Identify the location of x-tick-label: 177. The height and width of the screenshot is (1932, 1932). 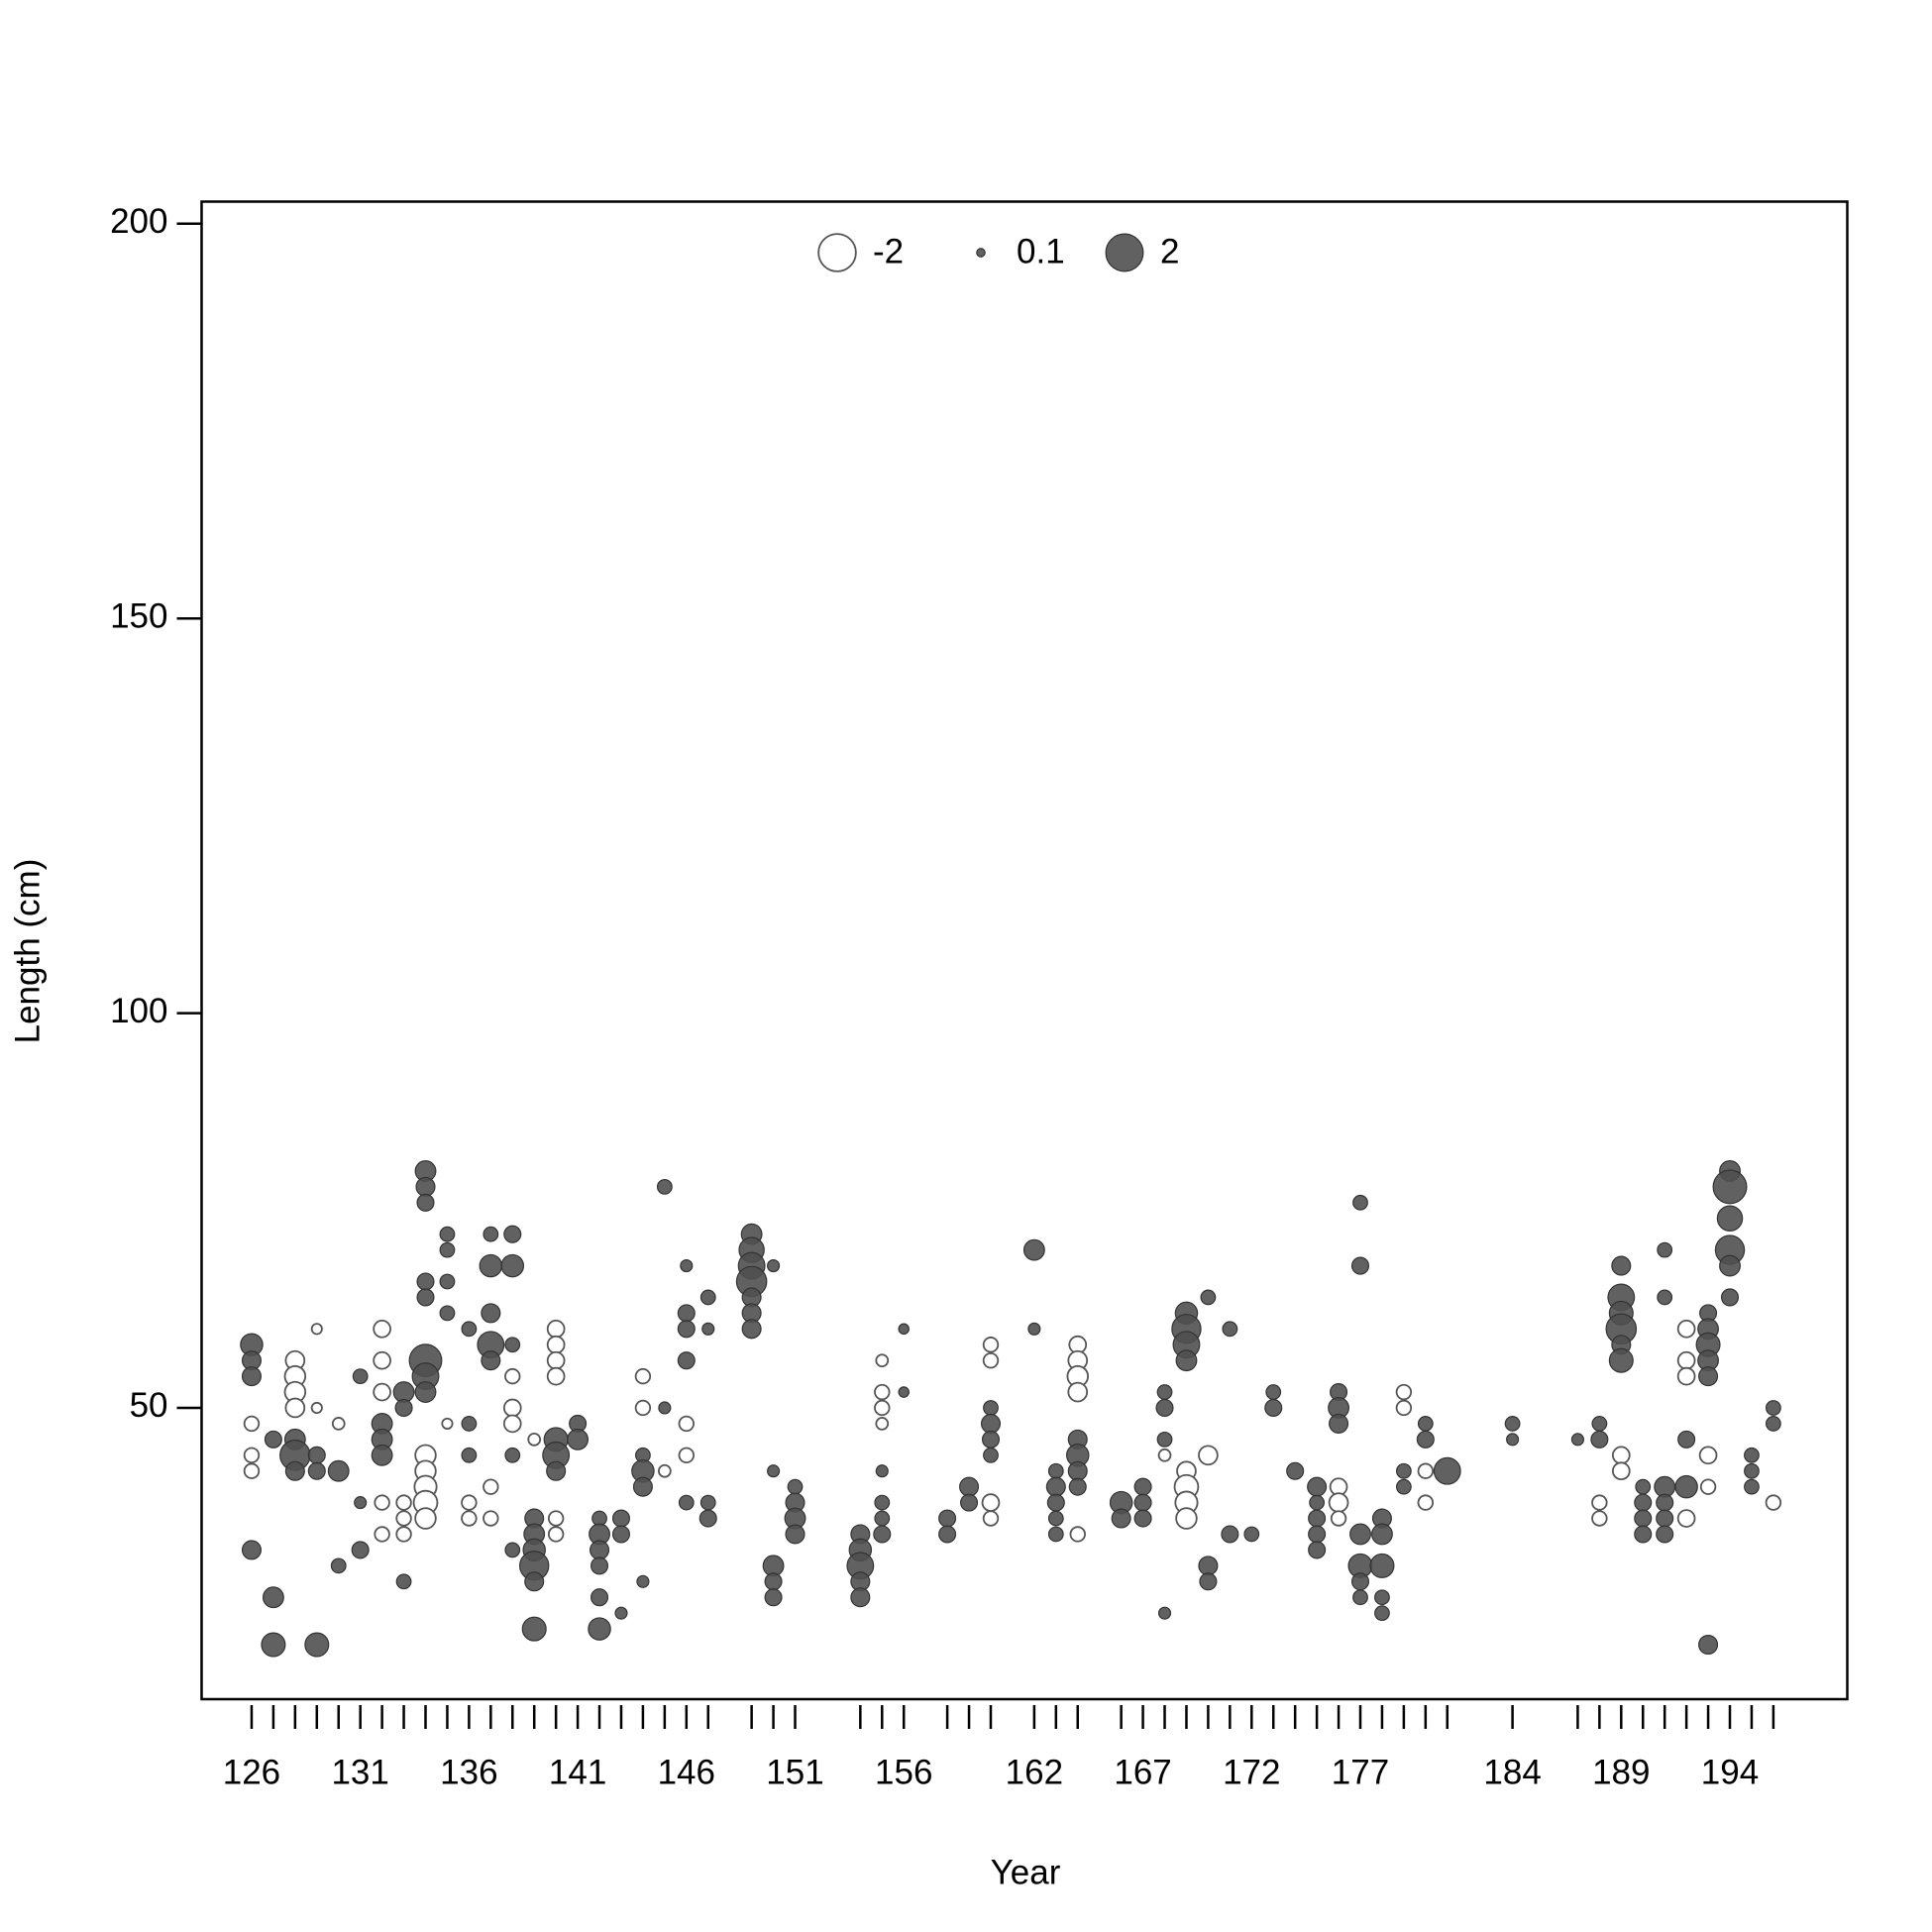
(1360, 1772).